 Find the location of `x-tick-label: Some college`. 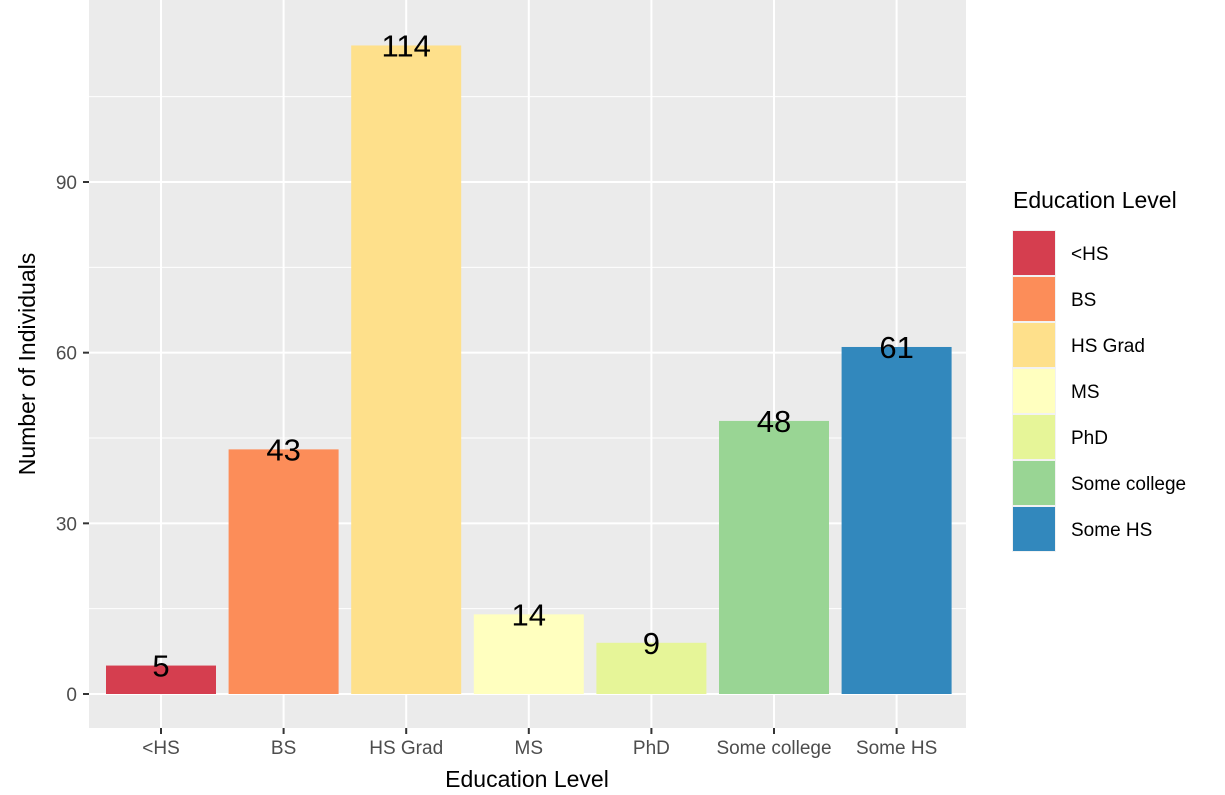

x-tick-label: Some college is located at coordinates (773, 748).